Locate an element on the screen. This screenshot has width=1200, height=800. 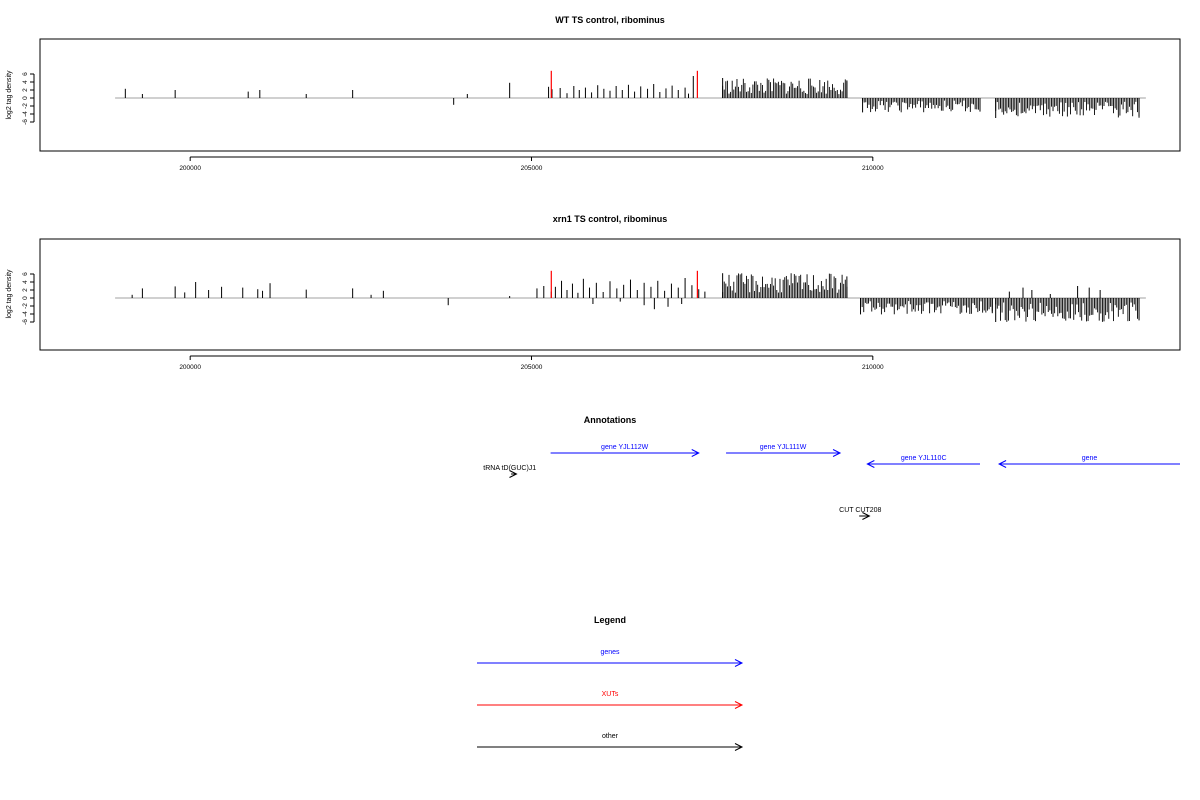
xrn1-y-tick-label: -2 is located at coordinates (25, 306).